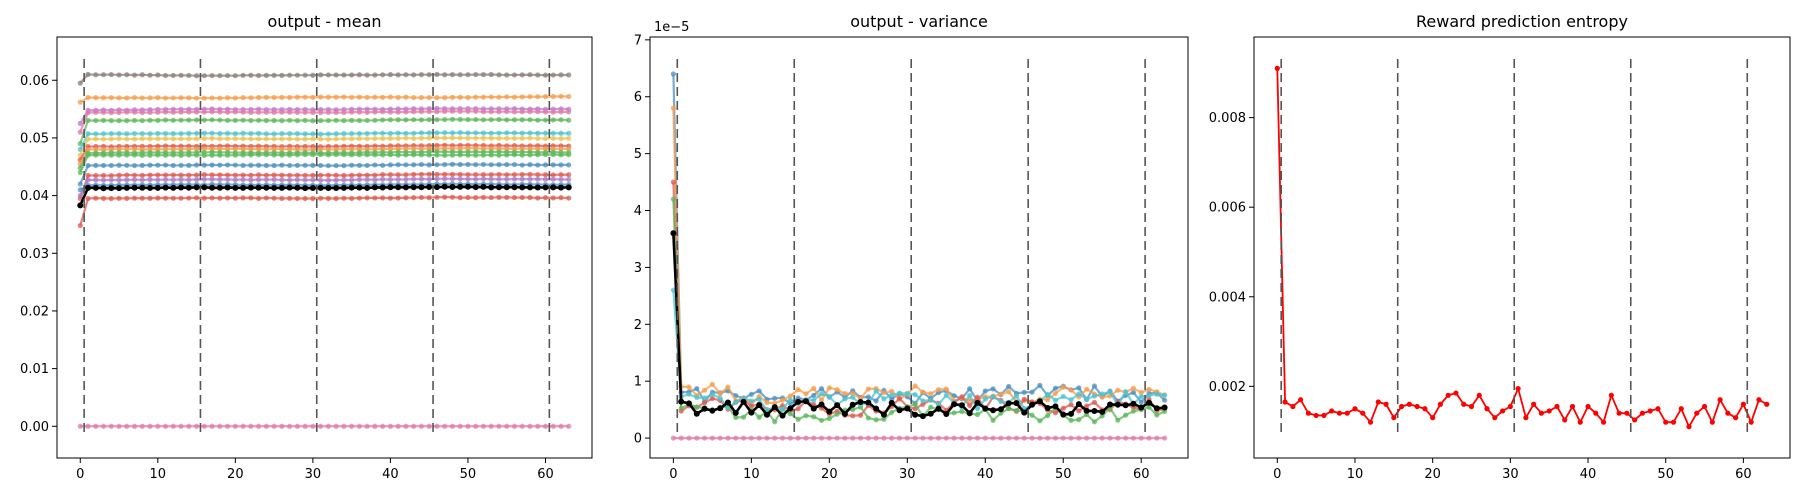 This screenshot has height=500, width=1800. What do you see at coordinates (638, 97) in the screenshot?
I see `y-tick-label: 6` at bounding box center [638, 97].